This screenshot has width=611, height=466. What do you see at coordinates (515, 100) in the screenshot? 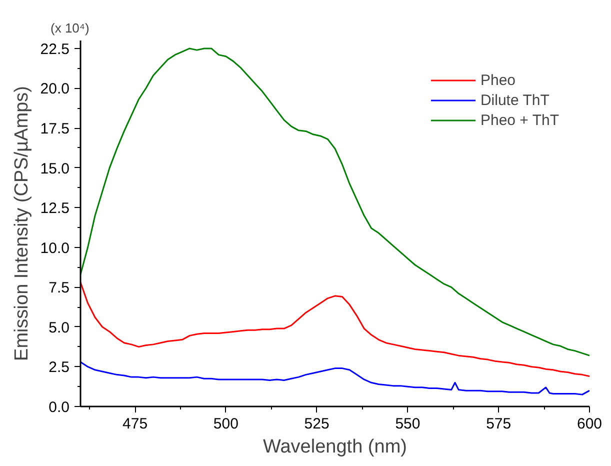
I see `legend-label: Dilute ThT` at bounding box center [515, 100].